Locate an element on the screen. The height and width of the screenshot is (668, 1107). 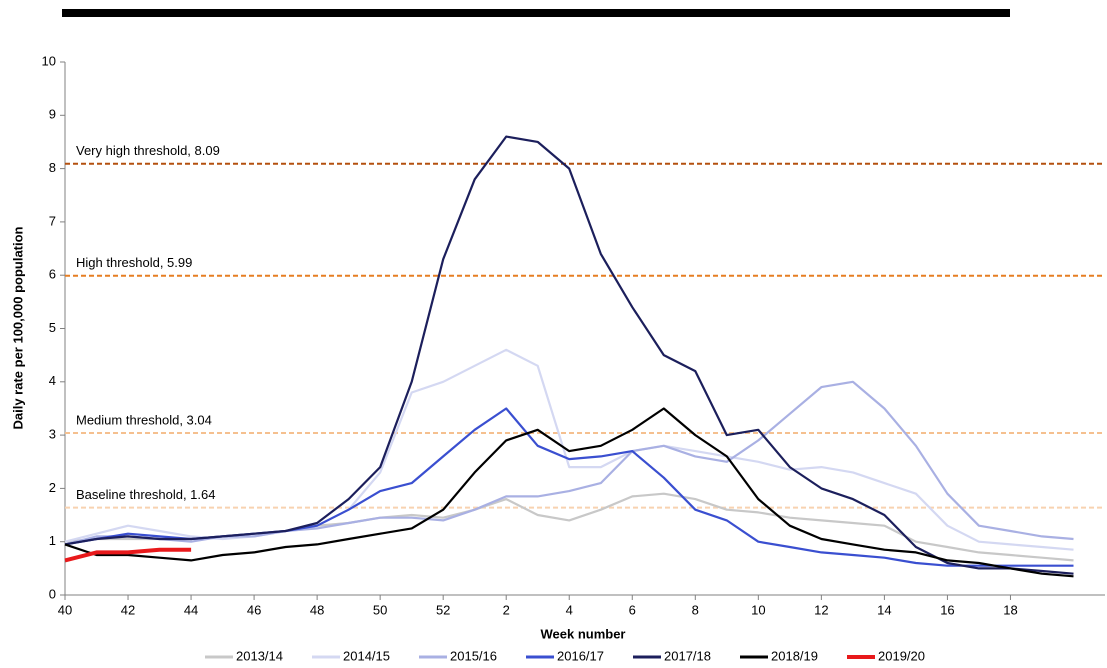
x-tick-label: 12 is located at coordinates (821, 609).